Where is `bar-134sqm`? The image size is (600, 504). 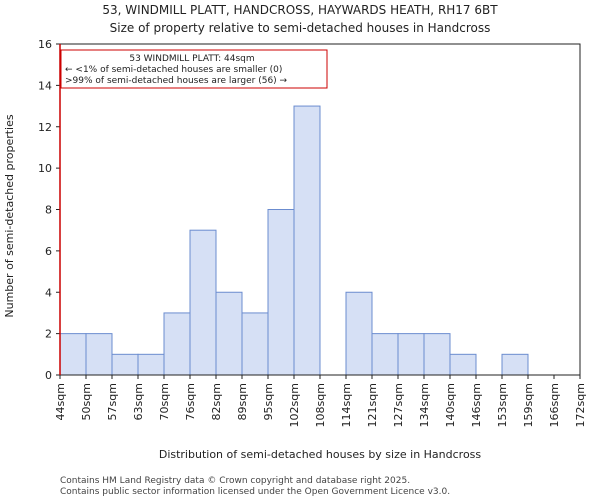
bar-134sqm is located at coordinates (437, 354).